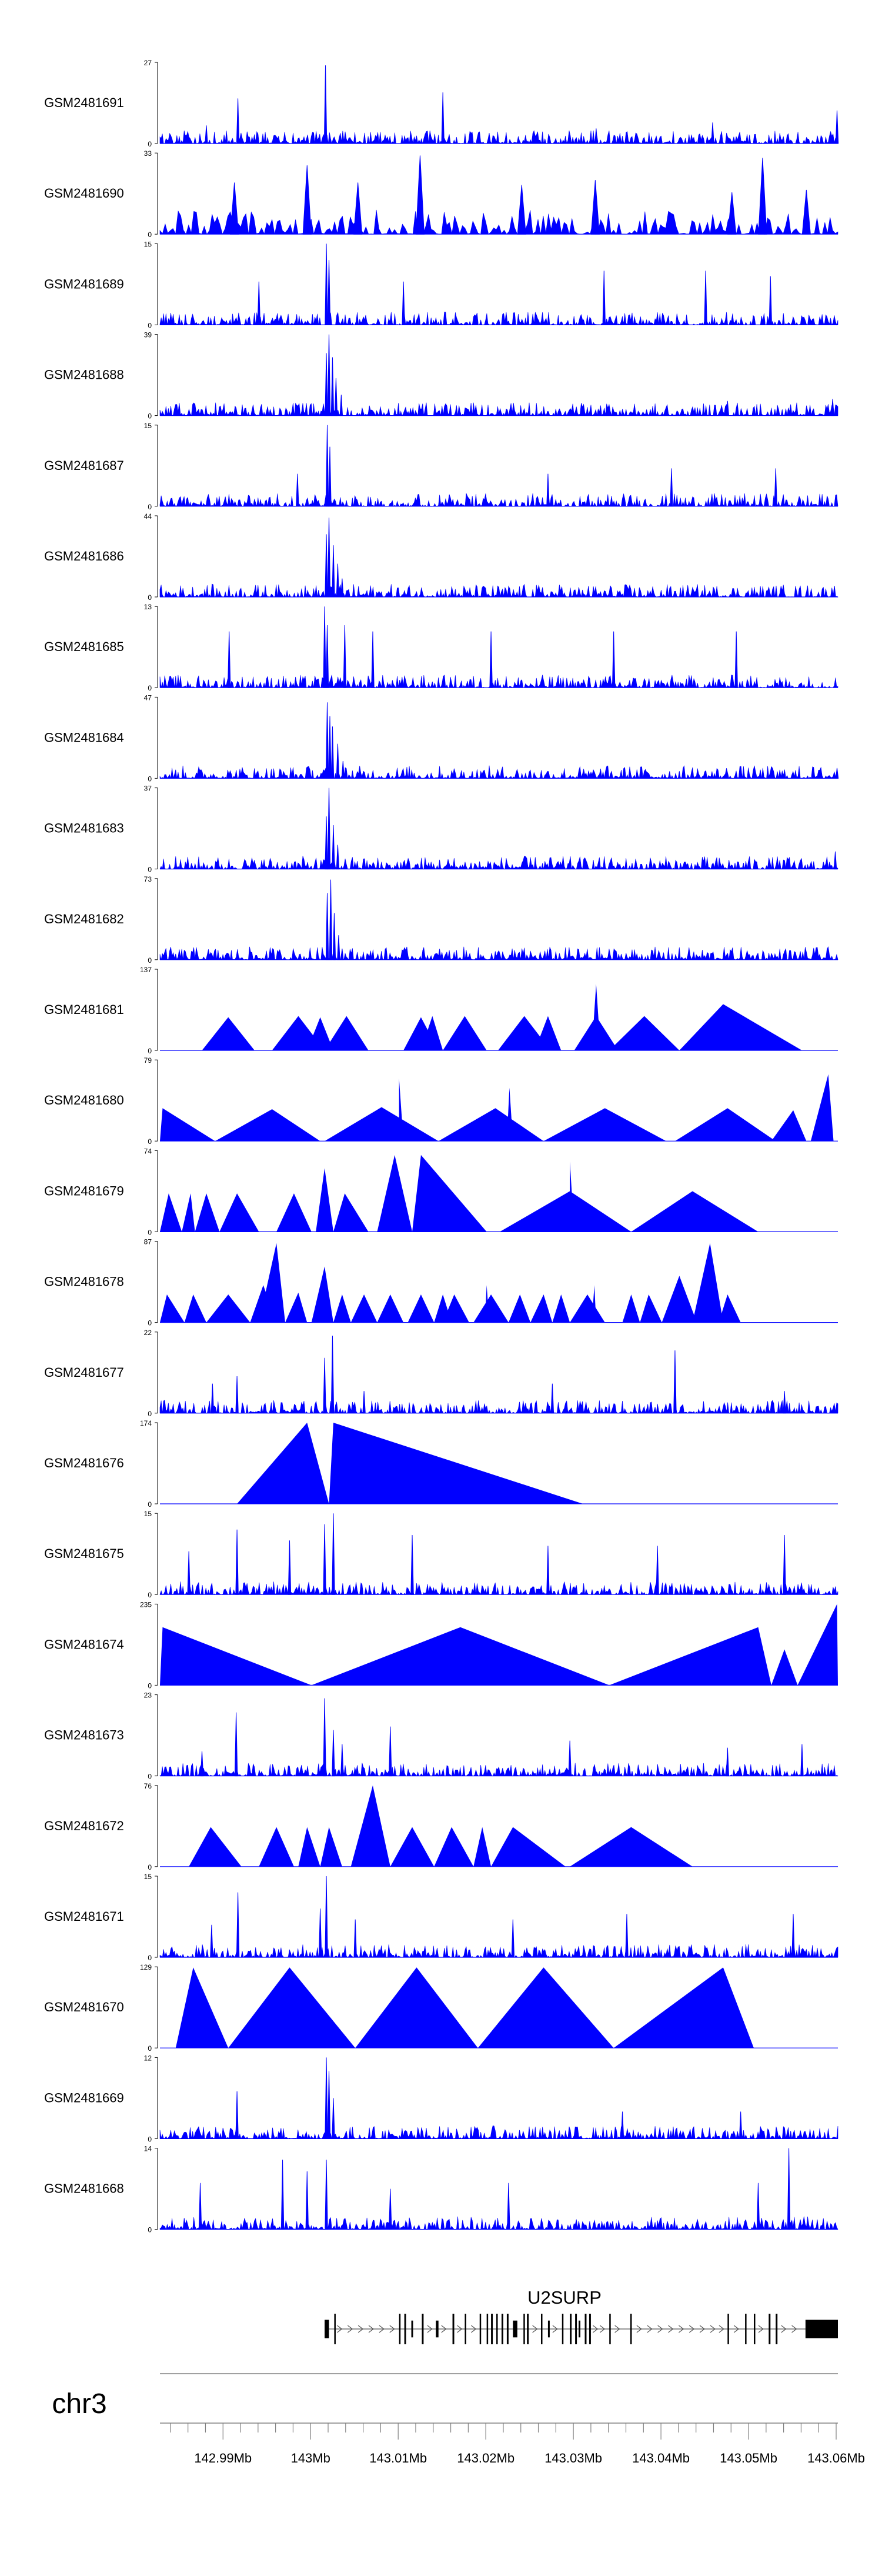 Image resolution: width=882 pixels, height=2576 pixels. I want to click on track-label: GSM2481683, so click(84, 828).